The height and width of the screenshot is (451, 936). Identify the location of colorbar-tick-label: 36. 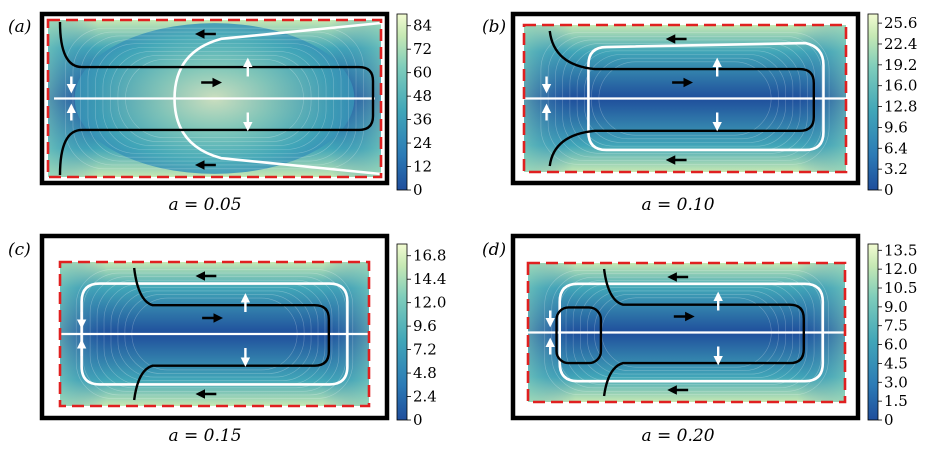
(422, 120).